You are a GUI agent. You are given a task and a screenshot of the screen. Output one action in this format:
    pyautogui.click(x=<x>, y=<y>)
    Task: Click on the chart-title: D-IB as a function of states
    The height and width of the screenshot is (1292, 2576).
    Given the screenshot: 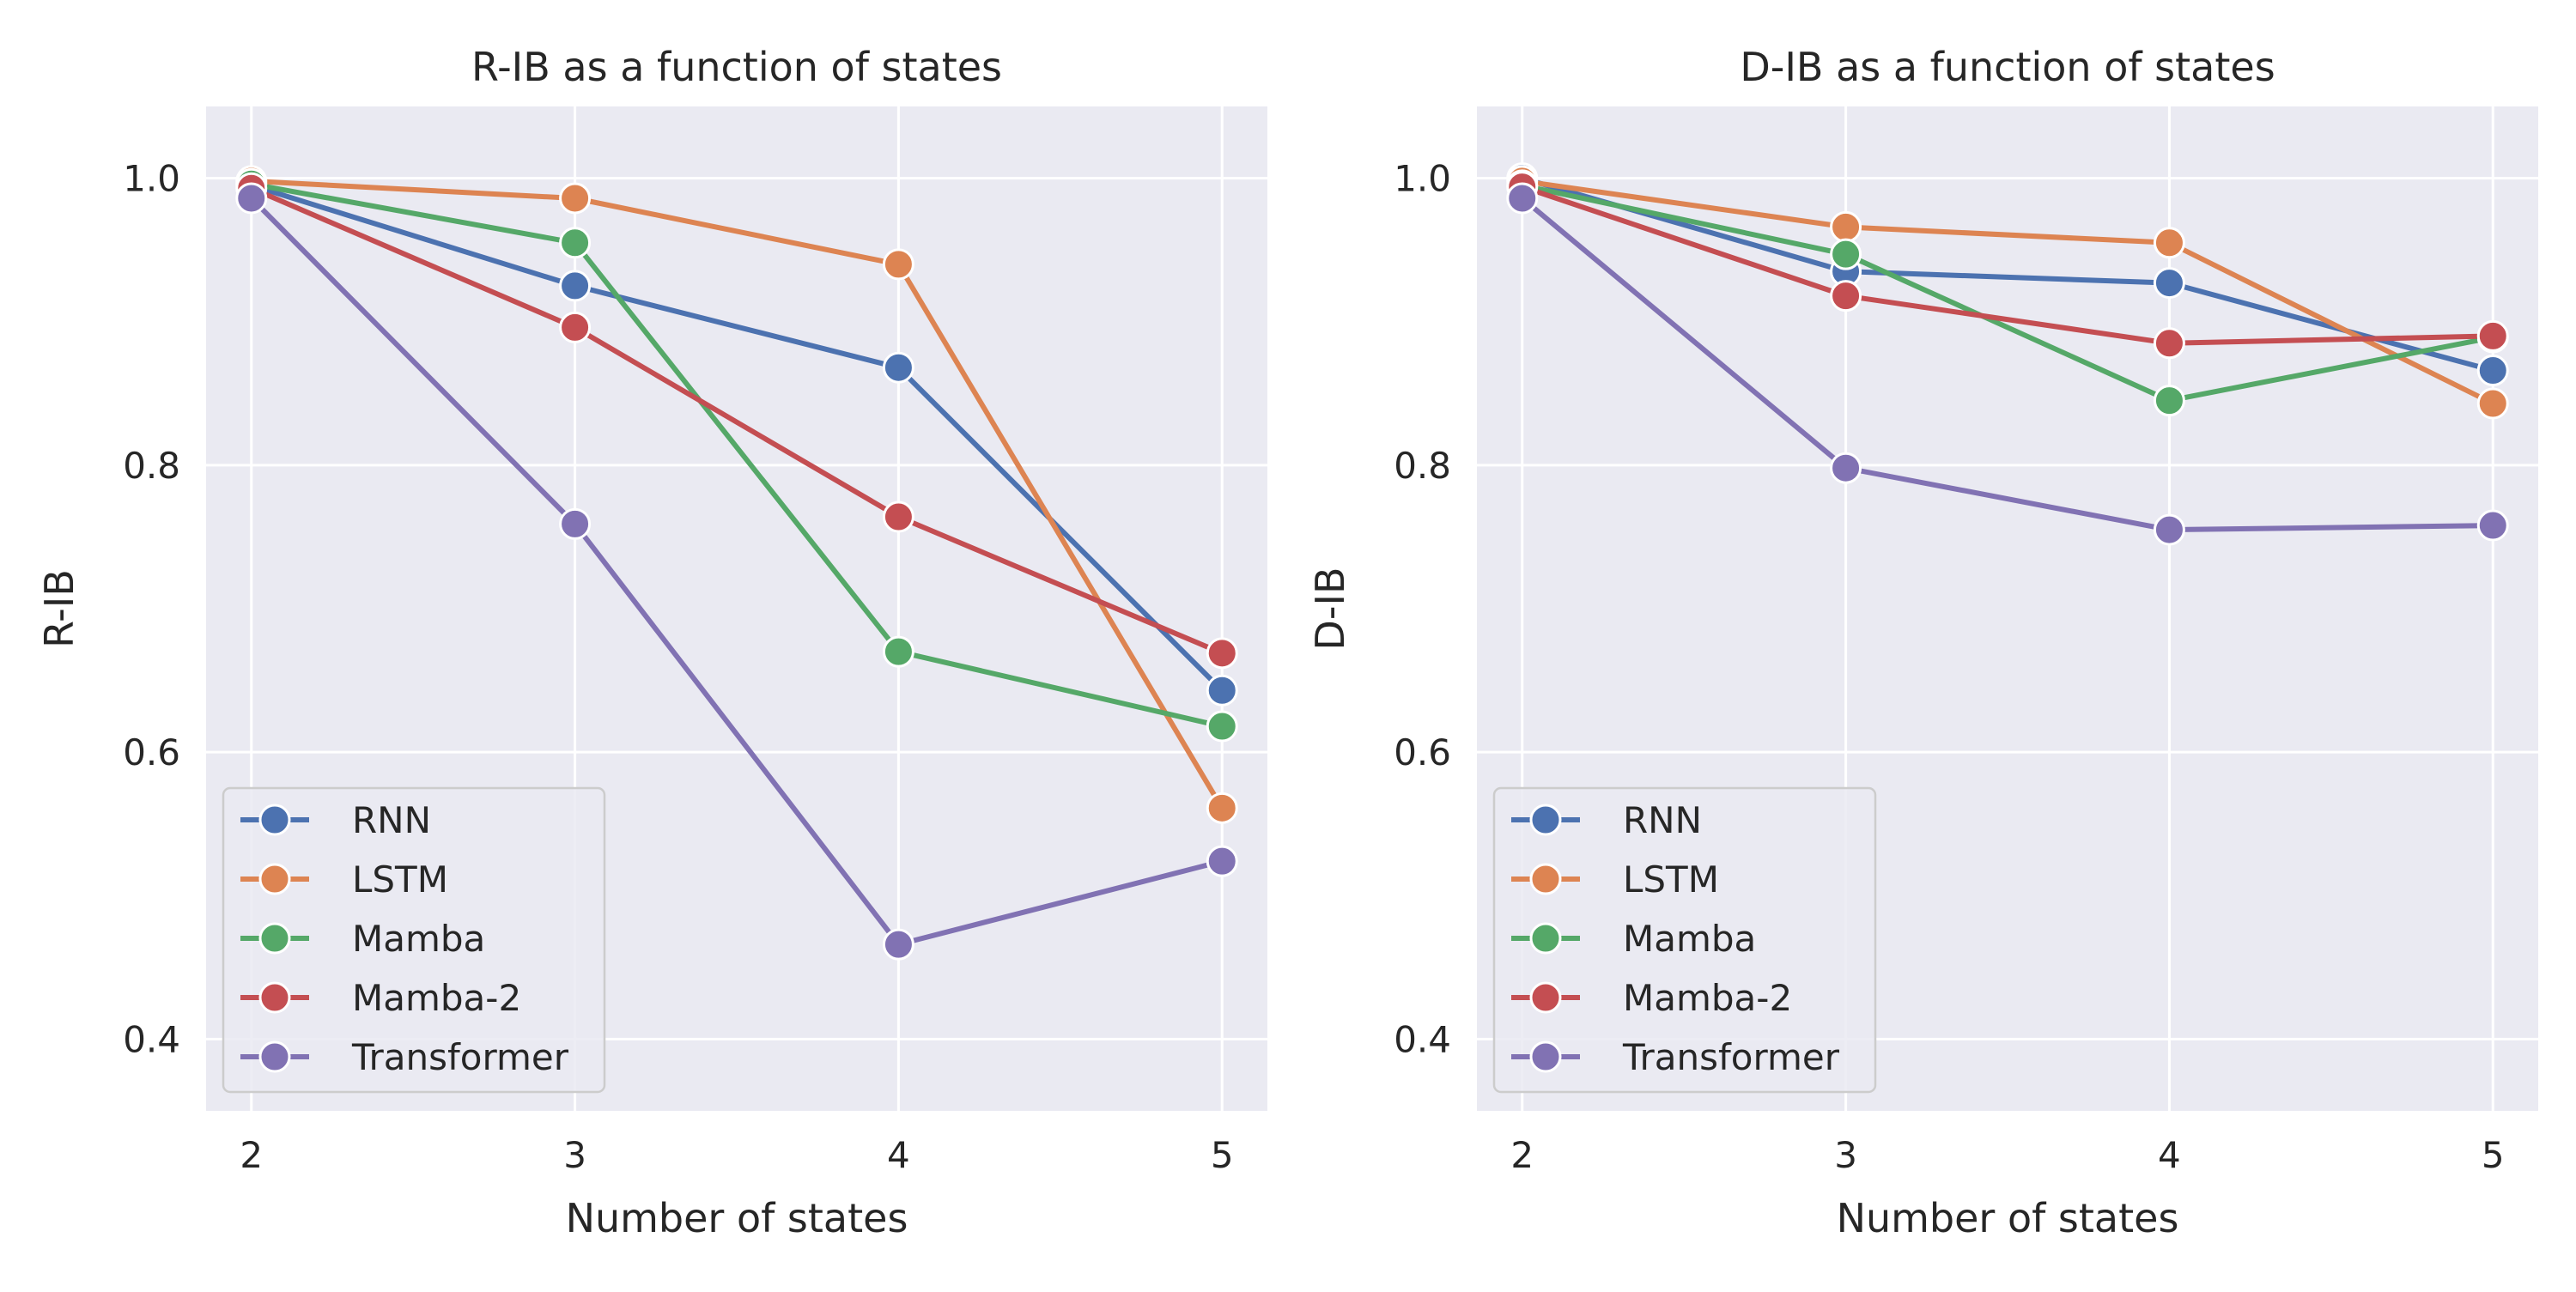 What is the action you would take?
    pyautogui.click(x=2007, y=67)
    